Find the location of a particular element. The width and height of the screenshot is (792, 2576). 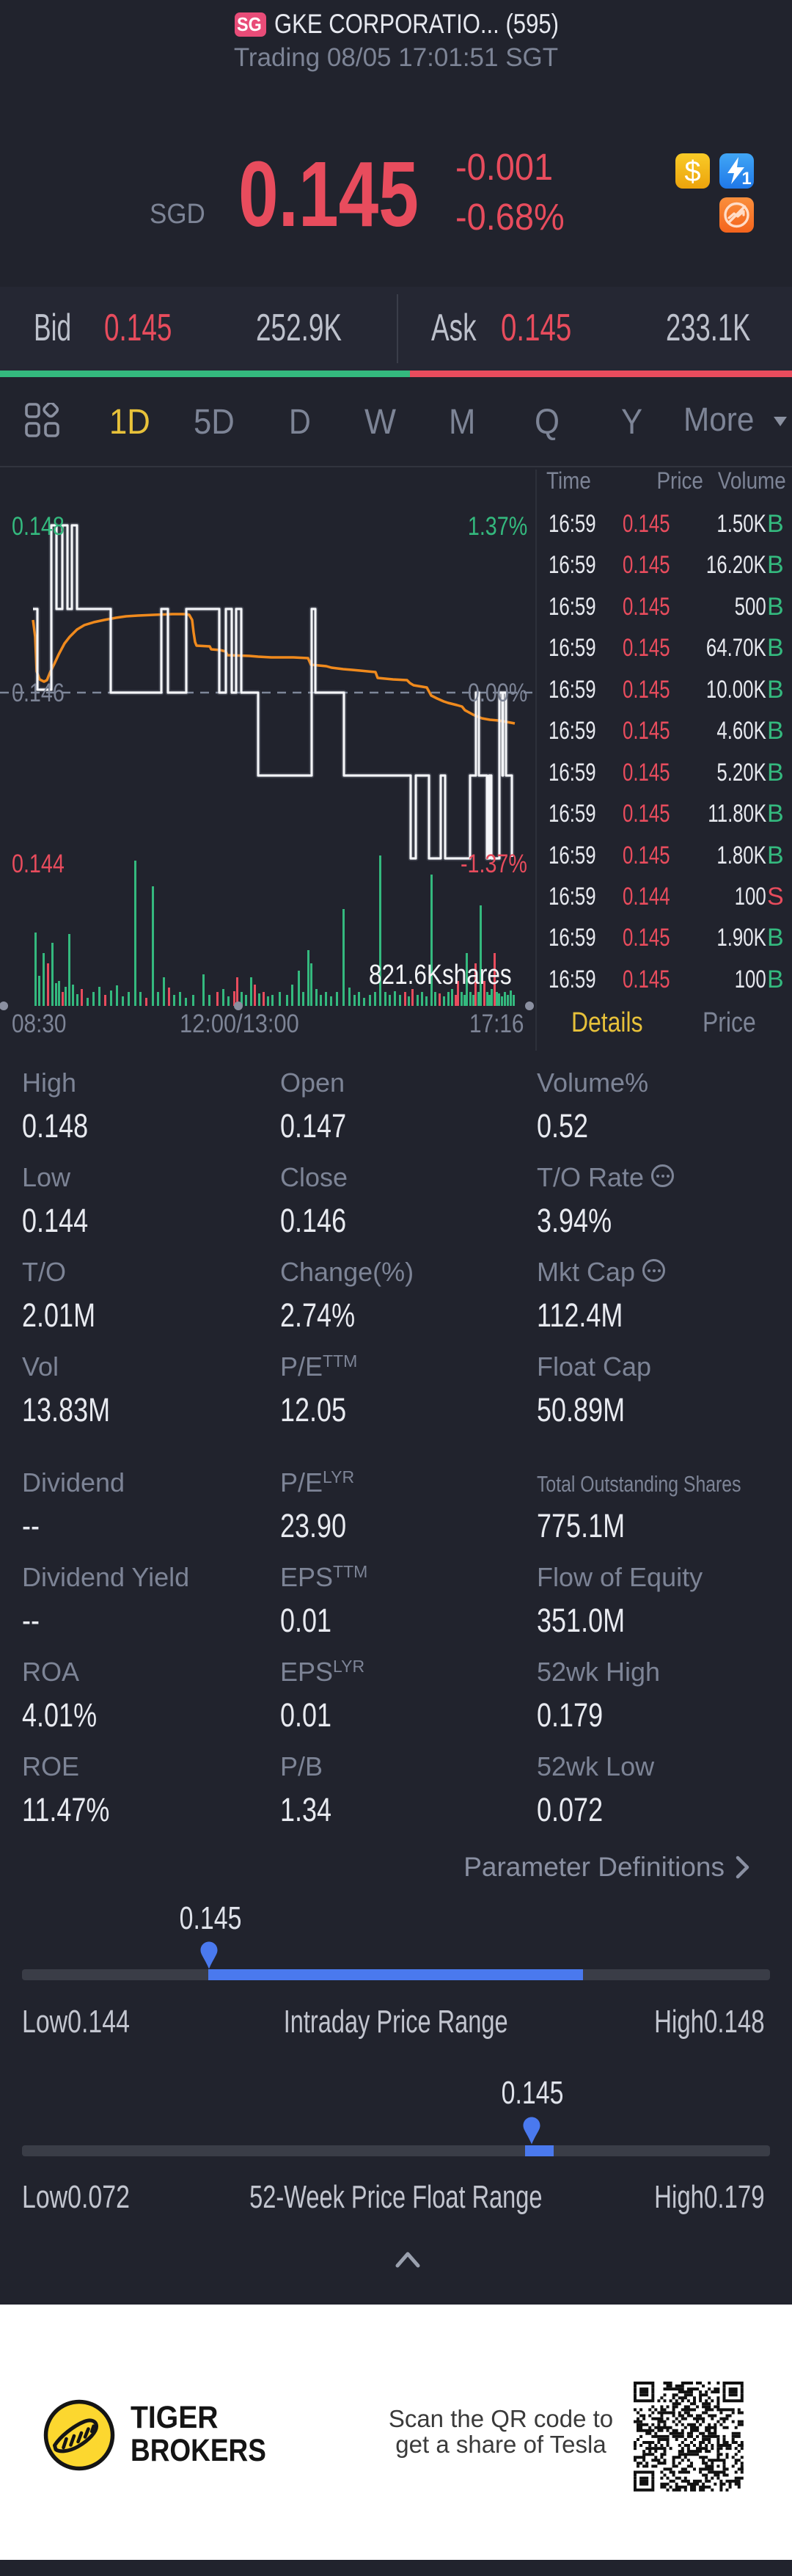

svg-text: 1 is located at coordinates (746, 179).